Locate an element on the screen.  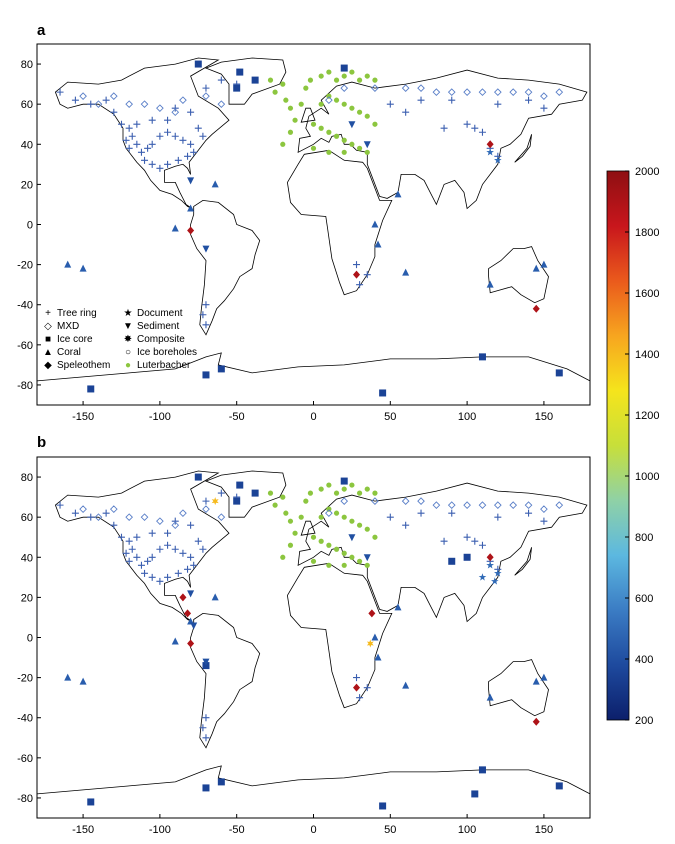
series-document is located at coordinates (494, 156).